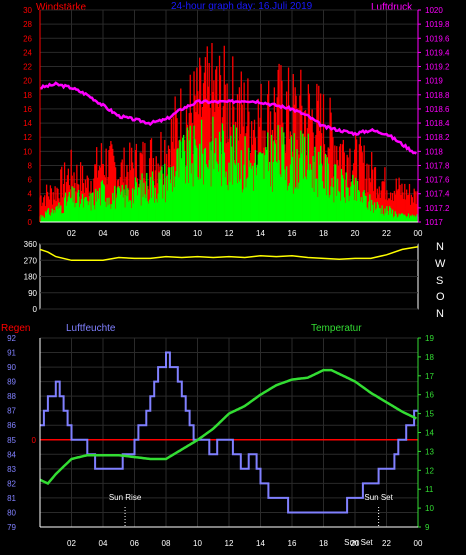 The image size is (466, 555). I want to click on sunset-axis-label: Sun Set, so click(358, 542).